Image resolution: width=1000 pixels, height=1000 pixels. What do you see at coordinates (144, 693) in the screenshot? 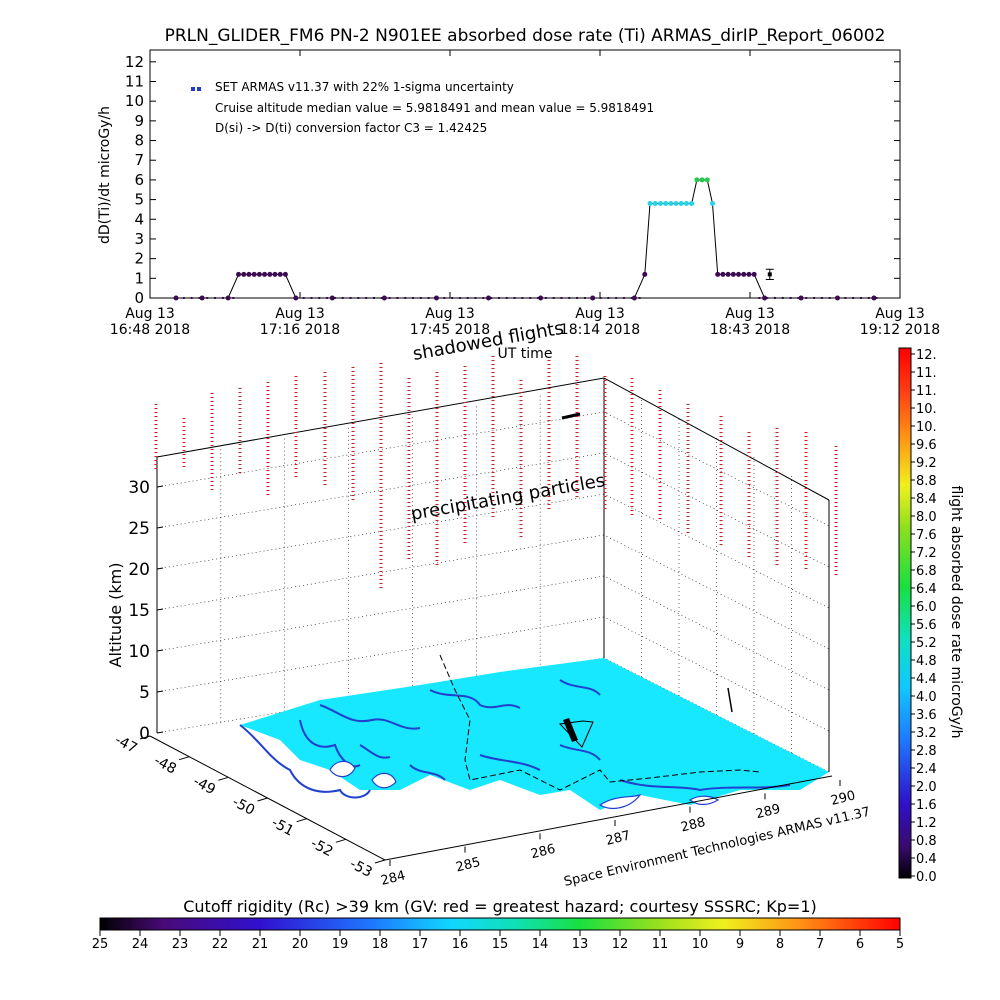
I see `altitude-tick-label: 5` at bounding box center [144, 693].